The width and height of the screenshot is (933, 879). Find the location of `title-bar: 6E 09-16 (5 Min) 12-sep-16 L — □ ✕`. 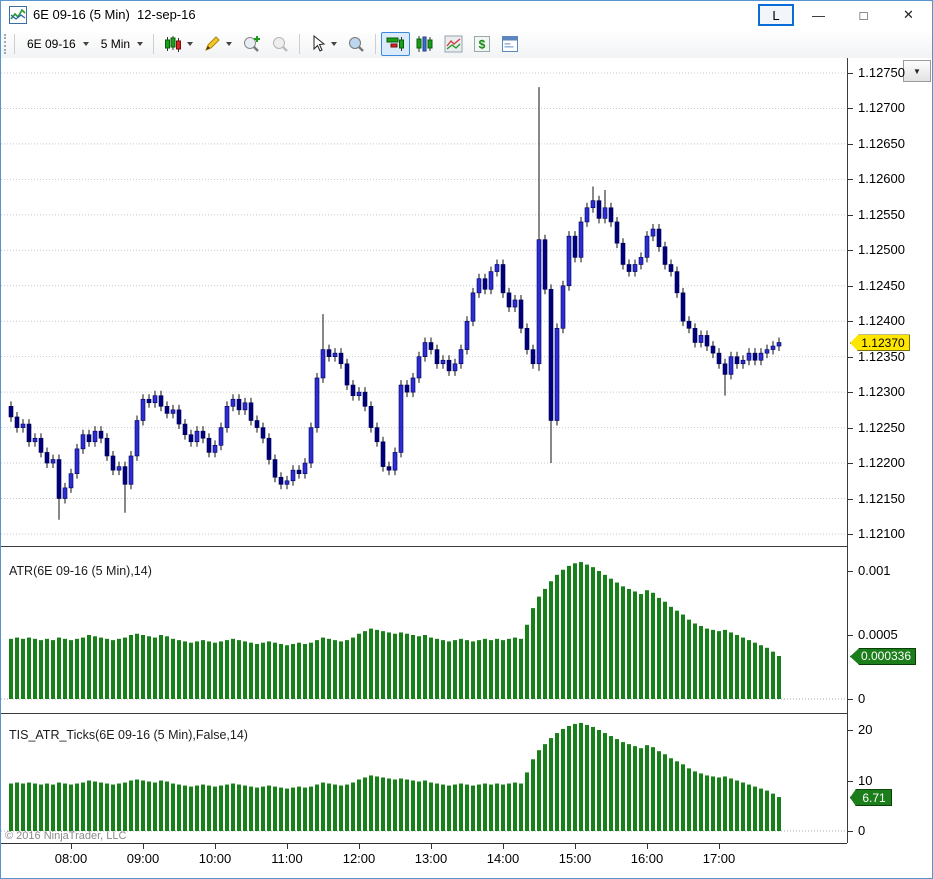

title-bar: 6E 09-16 (5 Min) 12-sep-16 L — □ ✕ is located at coordinates (466, 15).